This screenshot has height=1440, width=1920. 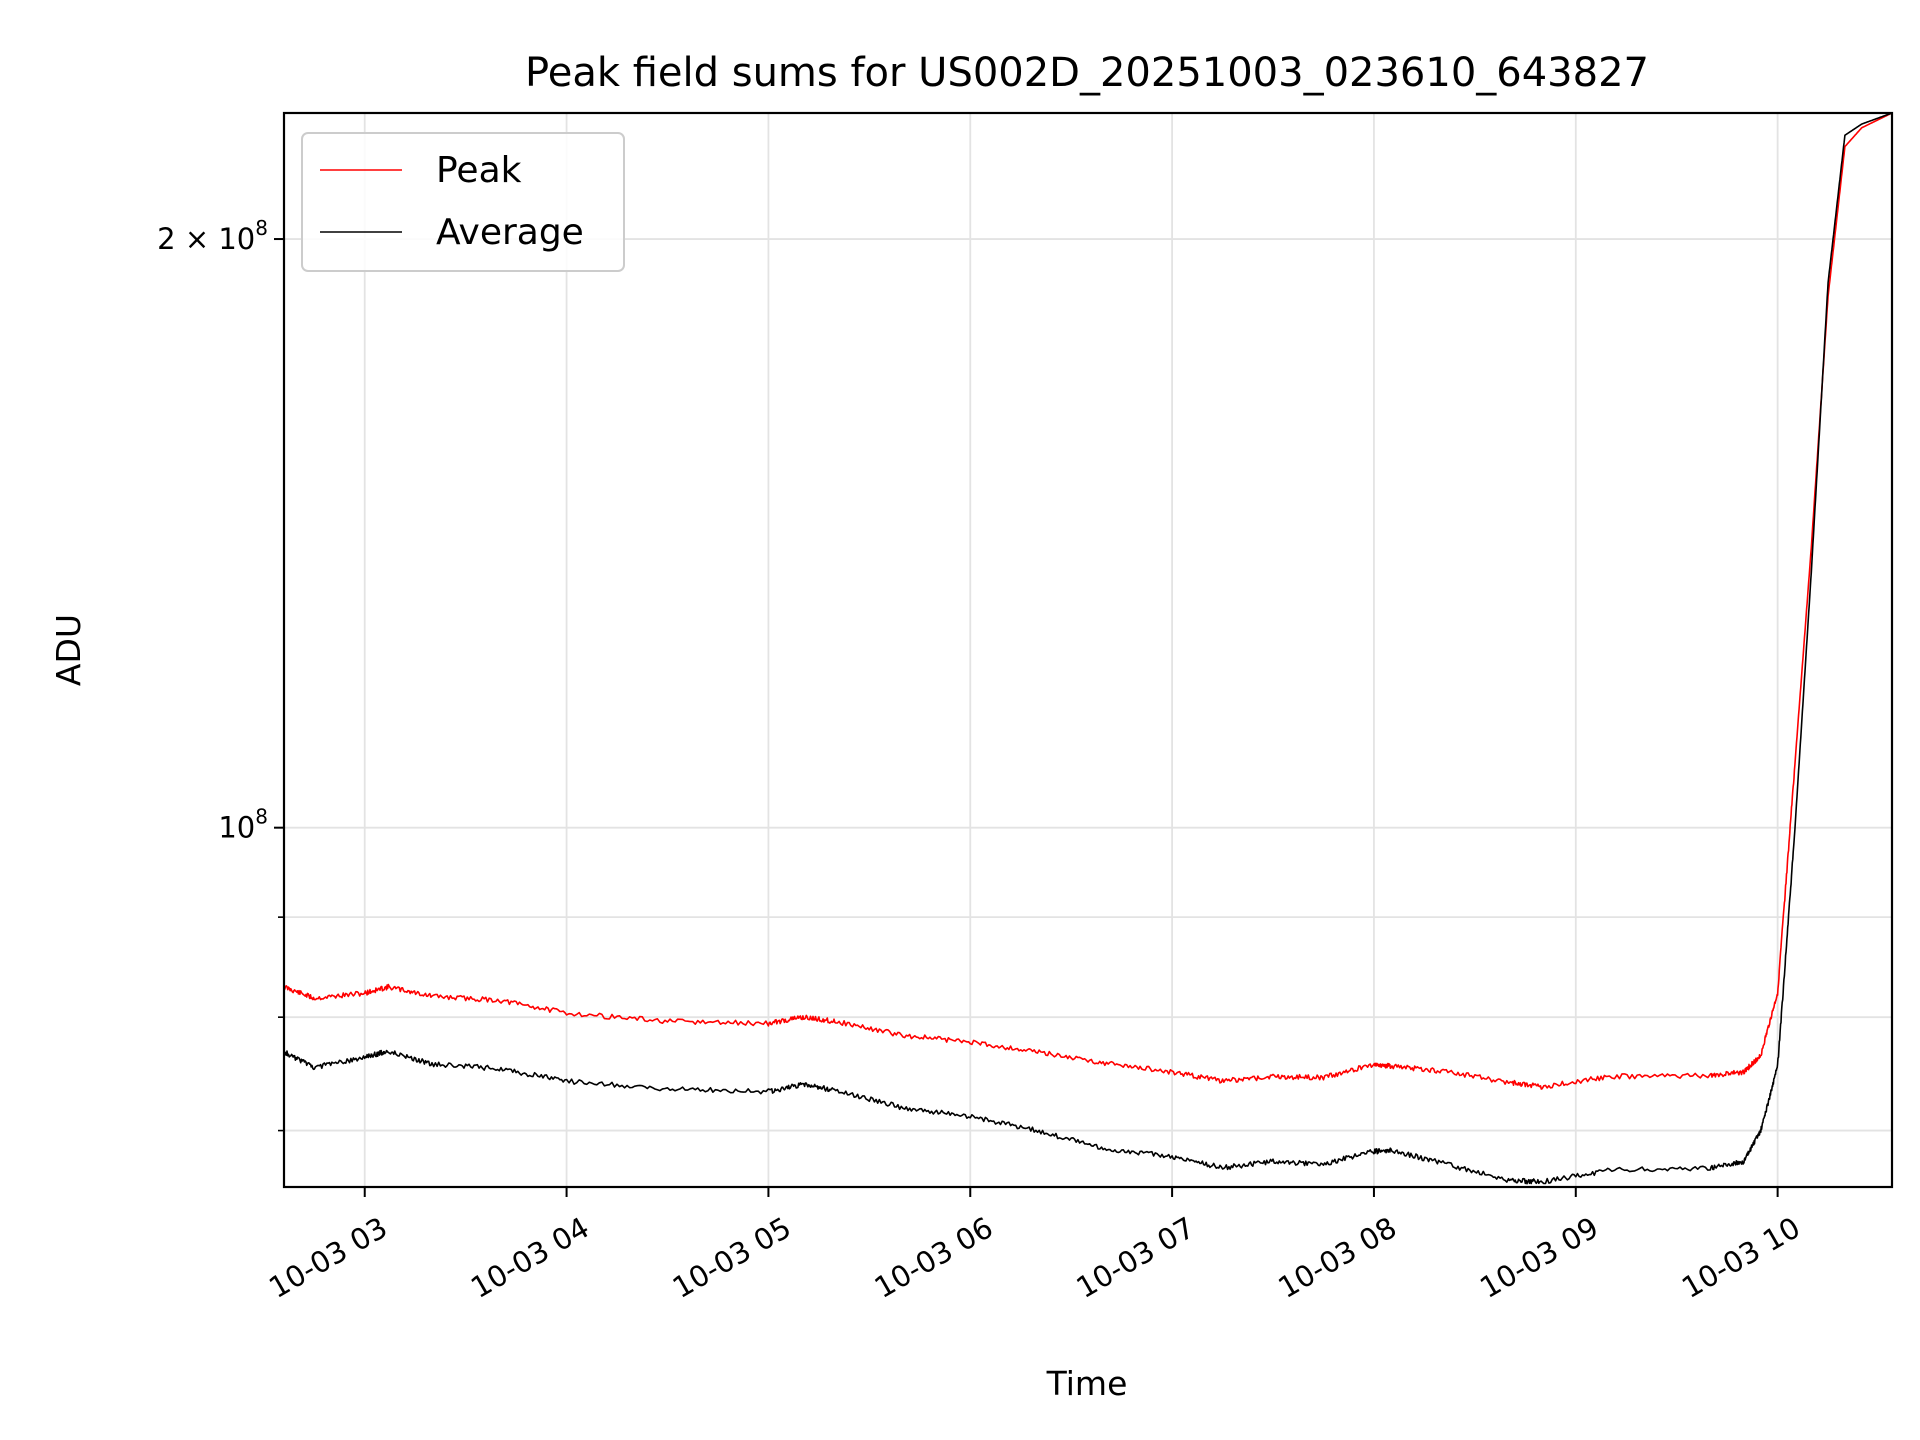 What do you see at coordinates (212, 236) in the screenshot?
I see `y-tick-label: 2 × 108` at bounding box center [212, 236].